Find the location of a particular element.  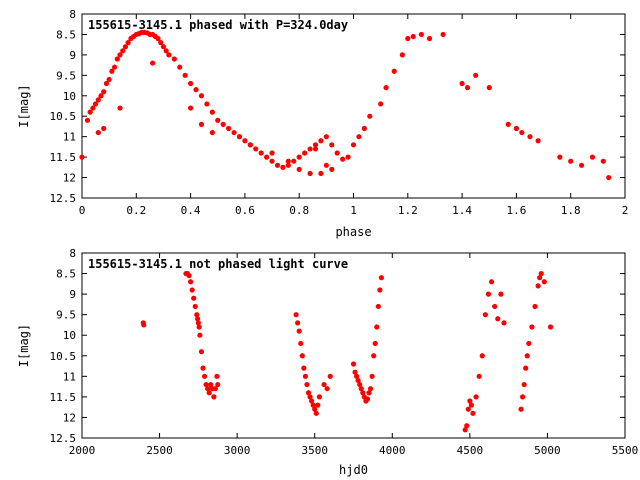

x-tick-label: 2000 is located at coordinates (82, 450).